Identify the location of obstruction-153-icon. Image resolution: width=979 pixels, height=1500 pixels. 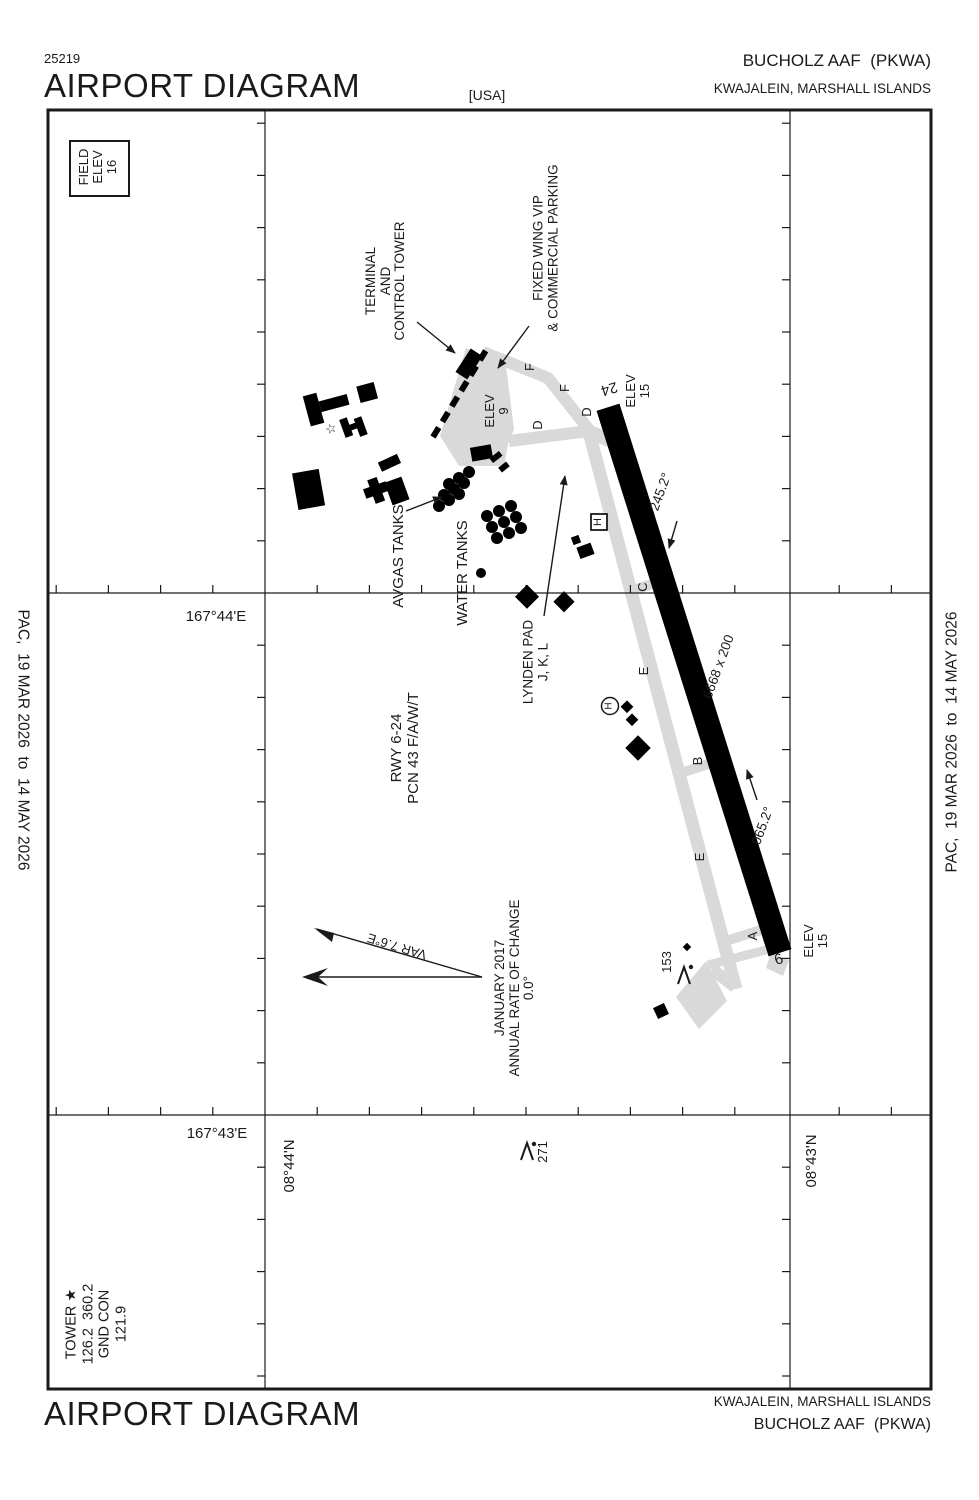
(685, 974).